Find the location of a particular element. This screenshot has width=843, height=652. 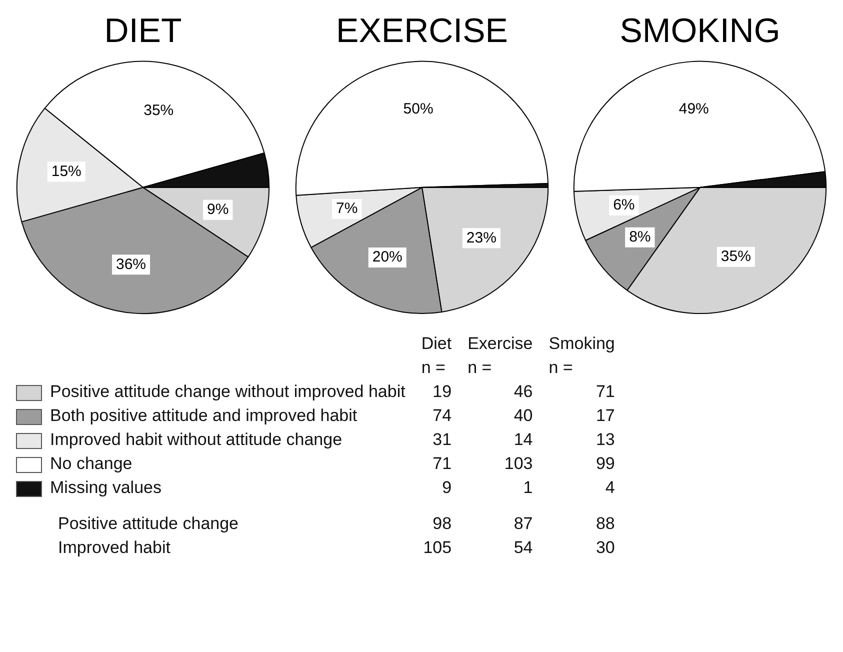

chart-title: DIET is located at coordinates (143, 31).